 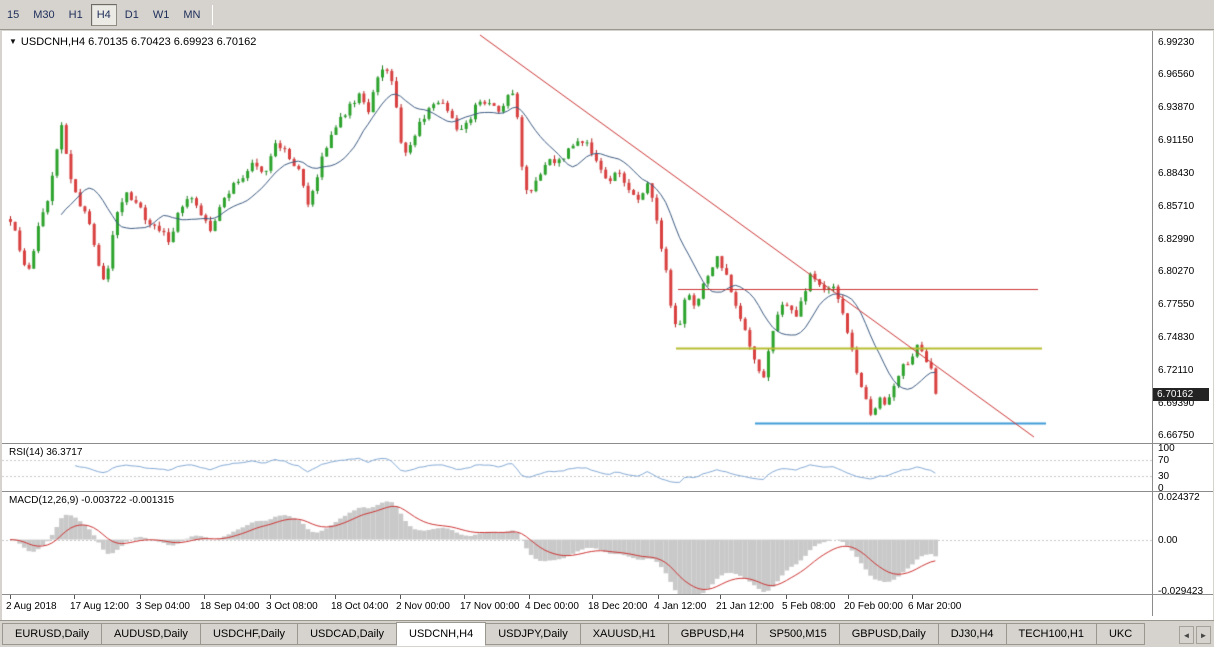 What do you see at coordinates (92, 500) in the screenshot?
I see `macd-indicator-label: MACD(12,26,9) -0.003722 -0.001315` at bounding box center [92, 500].